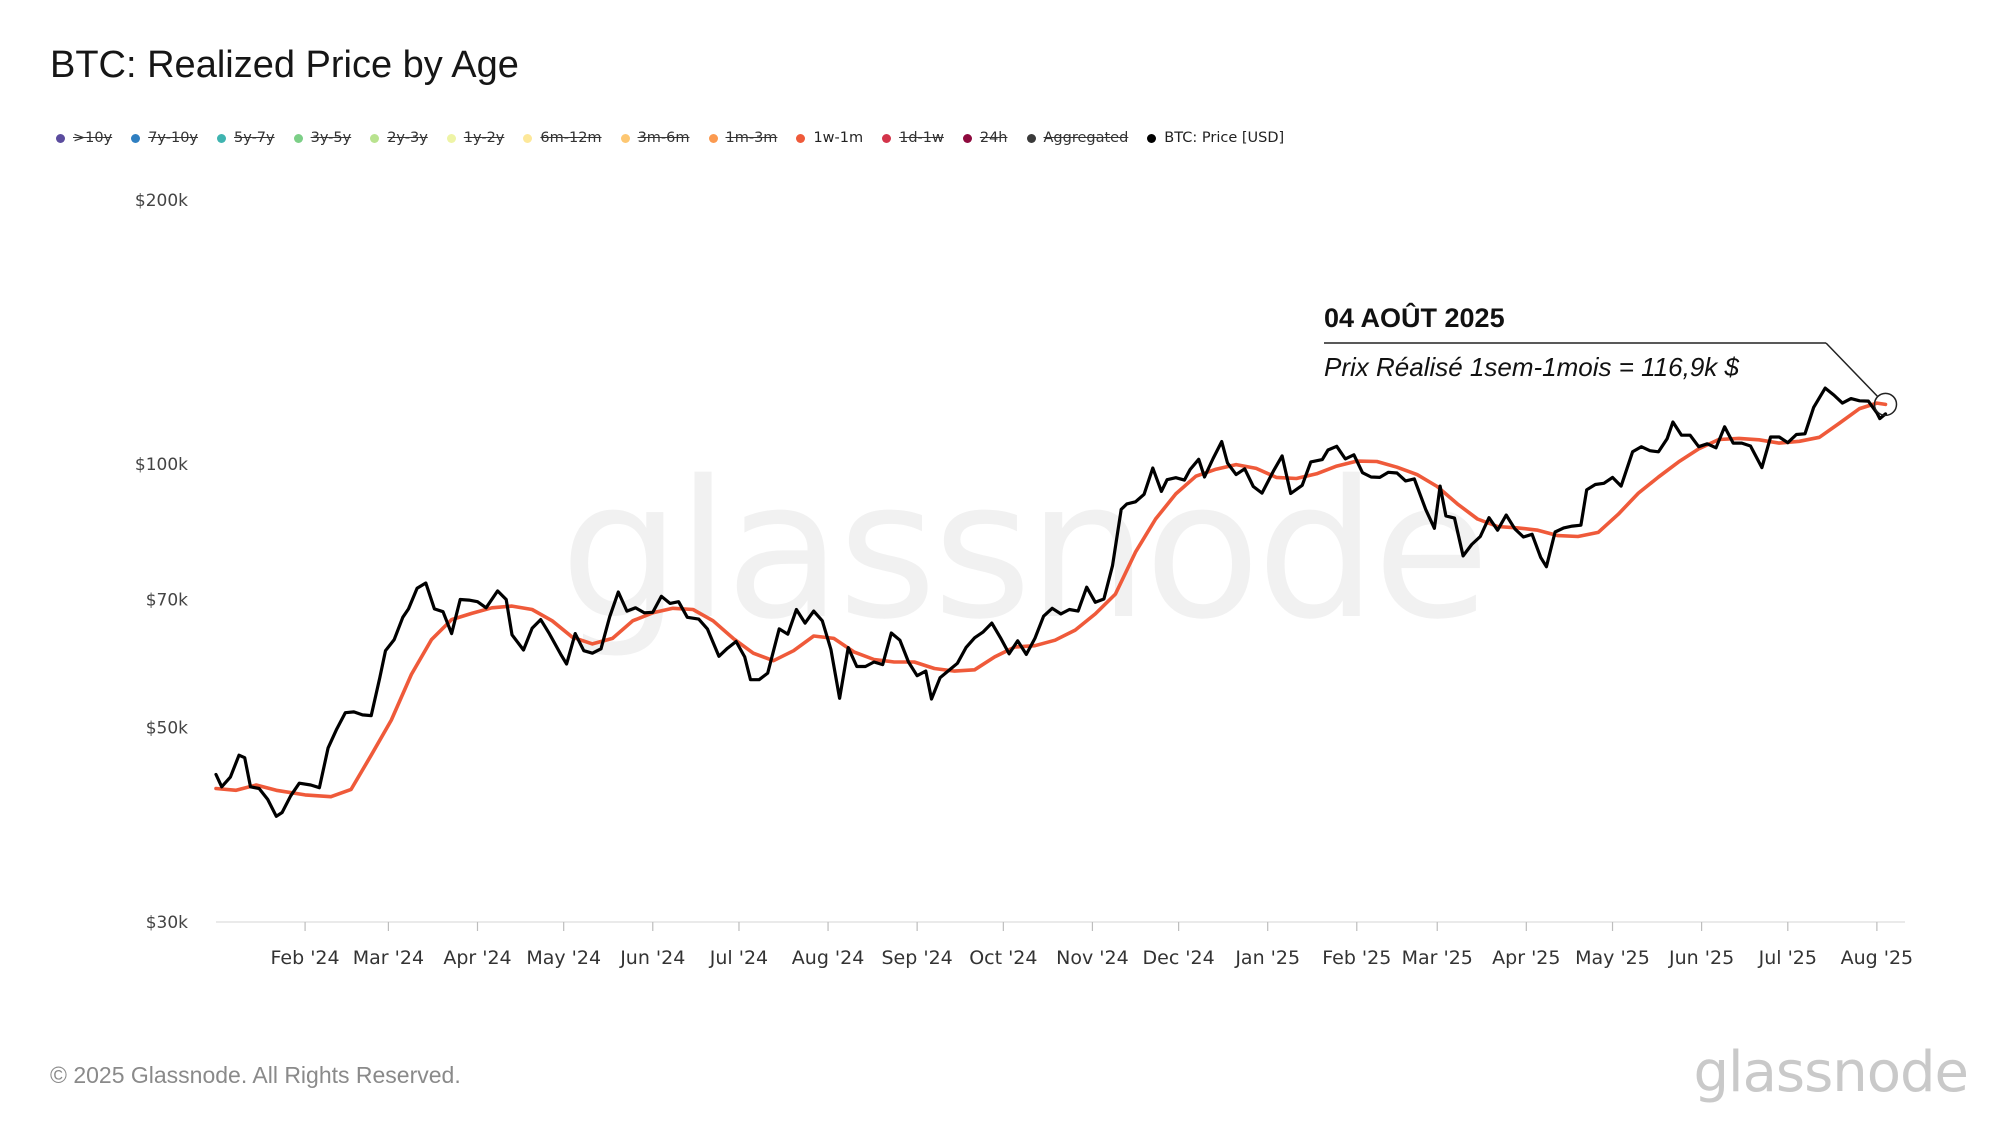 Image resolution: width=2000 pixels, height=1125 pixels. I want to click on x-tick-label: Oct '24, so click(1003, 958).